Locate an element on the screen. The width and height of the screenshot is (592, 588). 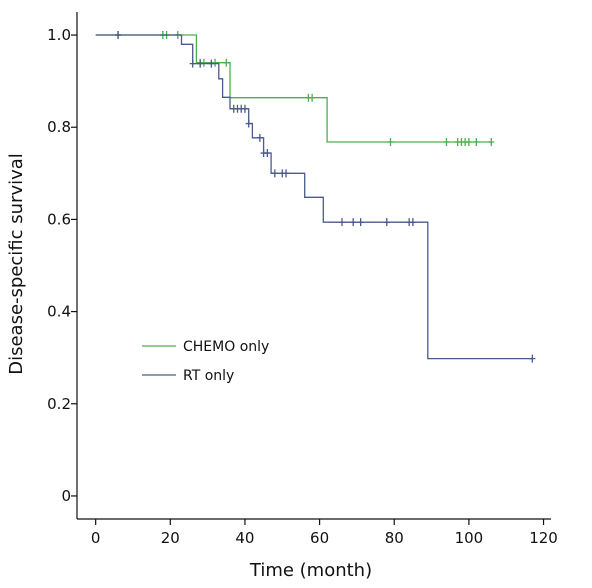
y-tick-label: 0.6 is located at coordinates (59, 219).